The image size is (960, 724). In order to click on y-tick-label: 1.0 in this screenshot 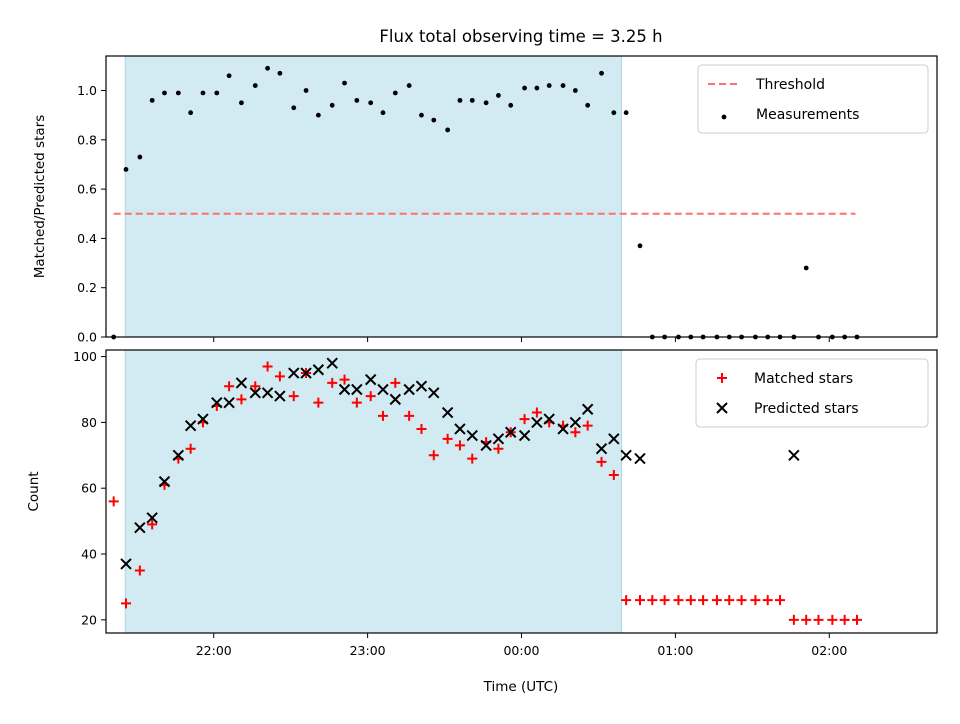, I will do `click(87, 90)`.